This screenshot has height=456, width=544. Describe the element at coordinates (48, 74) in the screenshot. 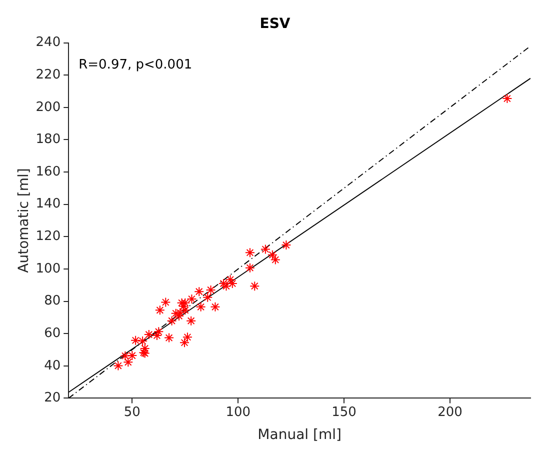

I see `y-tick-label: 220` at that location.